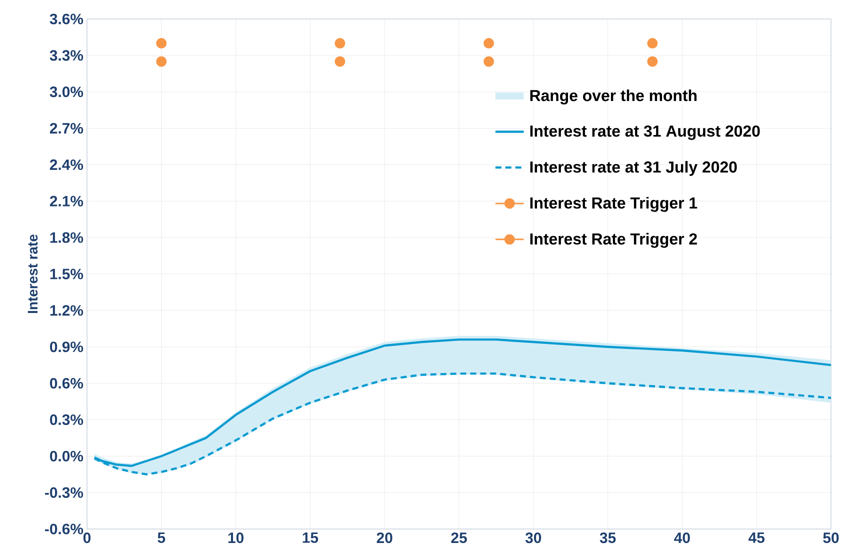 The height and width of the screenshot is (557, 843). I want to click on y-tick-label: 2.1%, so click(67, 201).